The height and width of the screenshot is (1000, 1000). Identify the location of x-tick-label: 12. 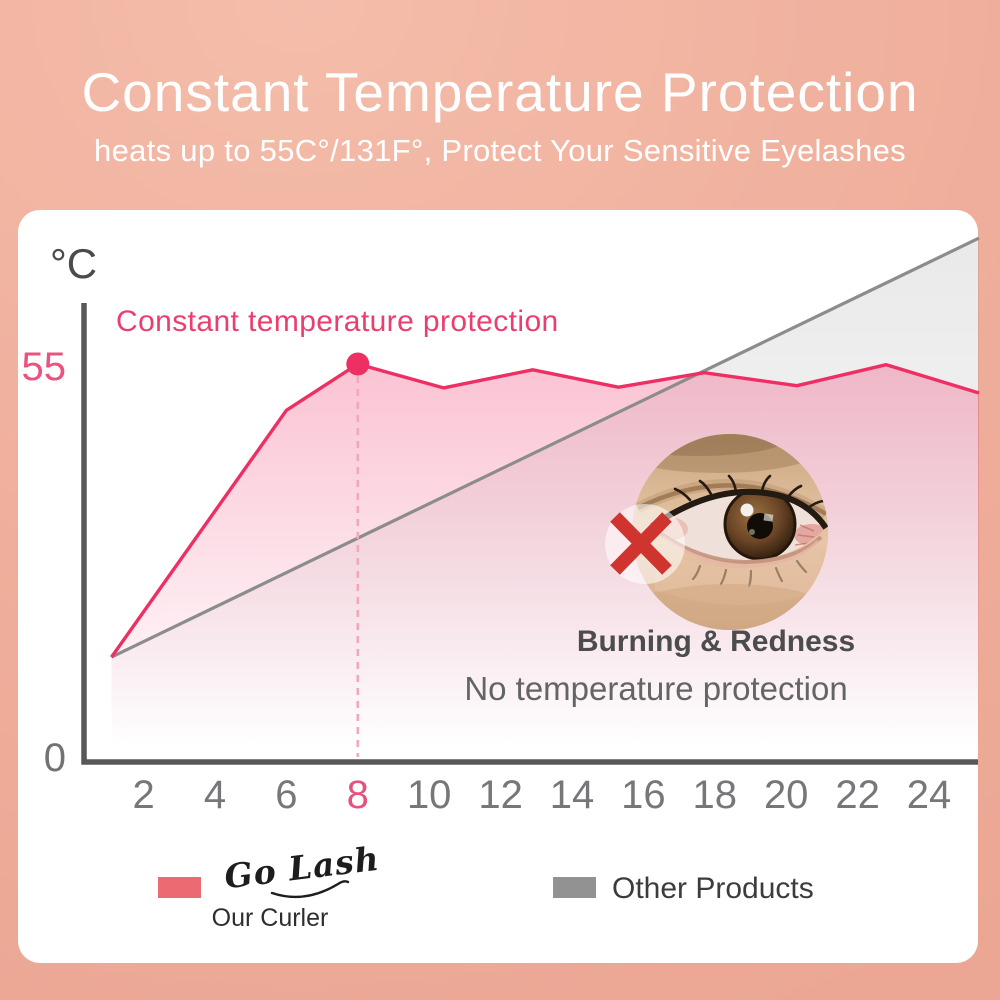
(500, 795).